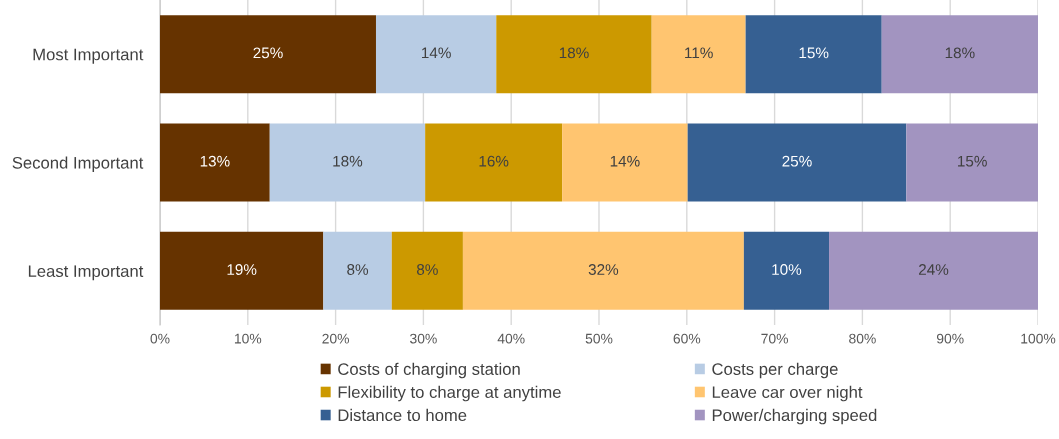 The image size is (1059, 439). What do you see at coordinates (599, 338) in the screenshot?
I see `x-tick-label: 50%` at bounding box center [599, 338].